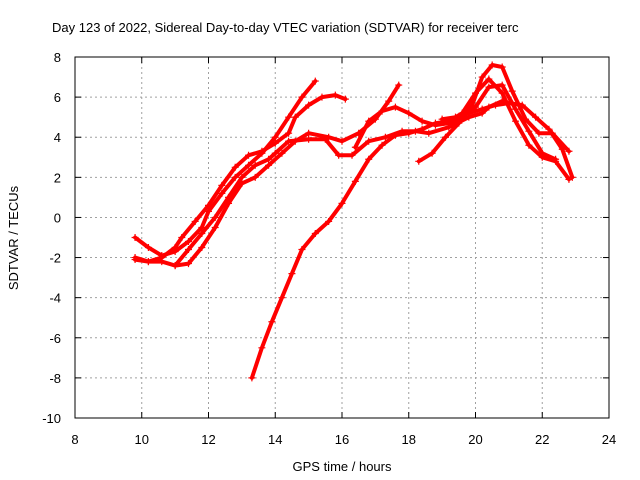 The width and height of the screenshot is (640, 480). Describe the element at coordinates (542, 439) in the screenshot. I see `x-tick-label: 22` at that location.